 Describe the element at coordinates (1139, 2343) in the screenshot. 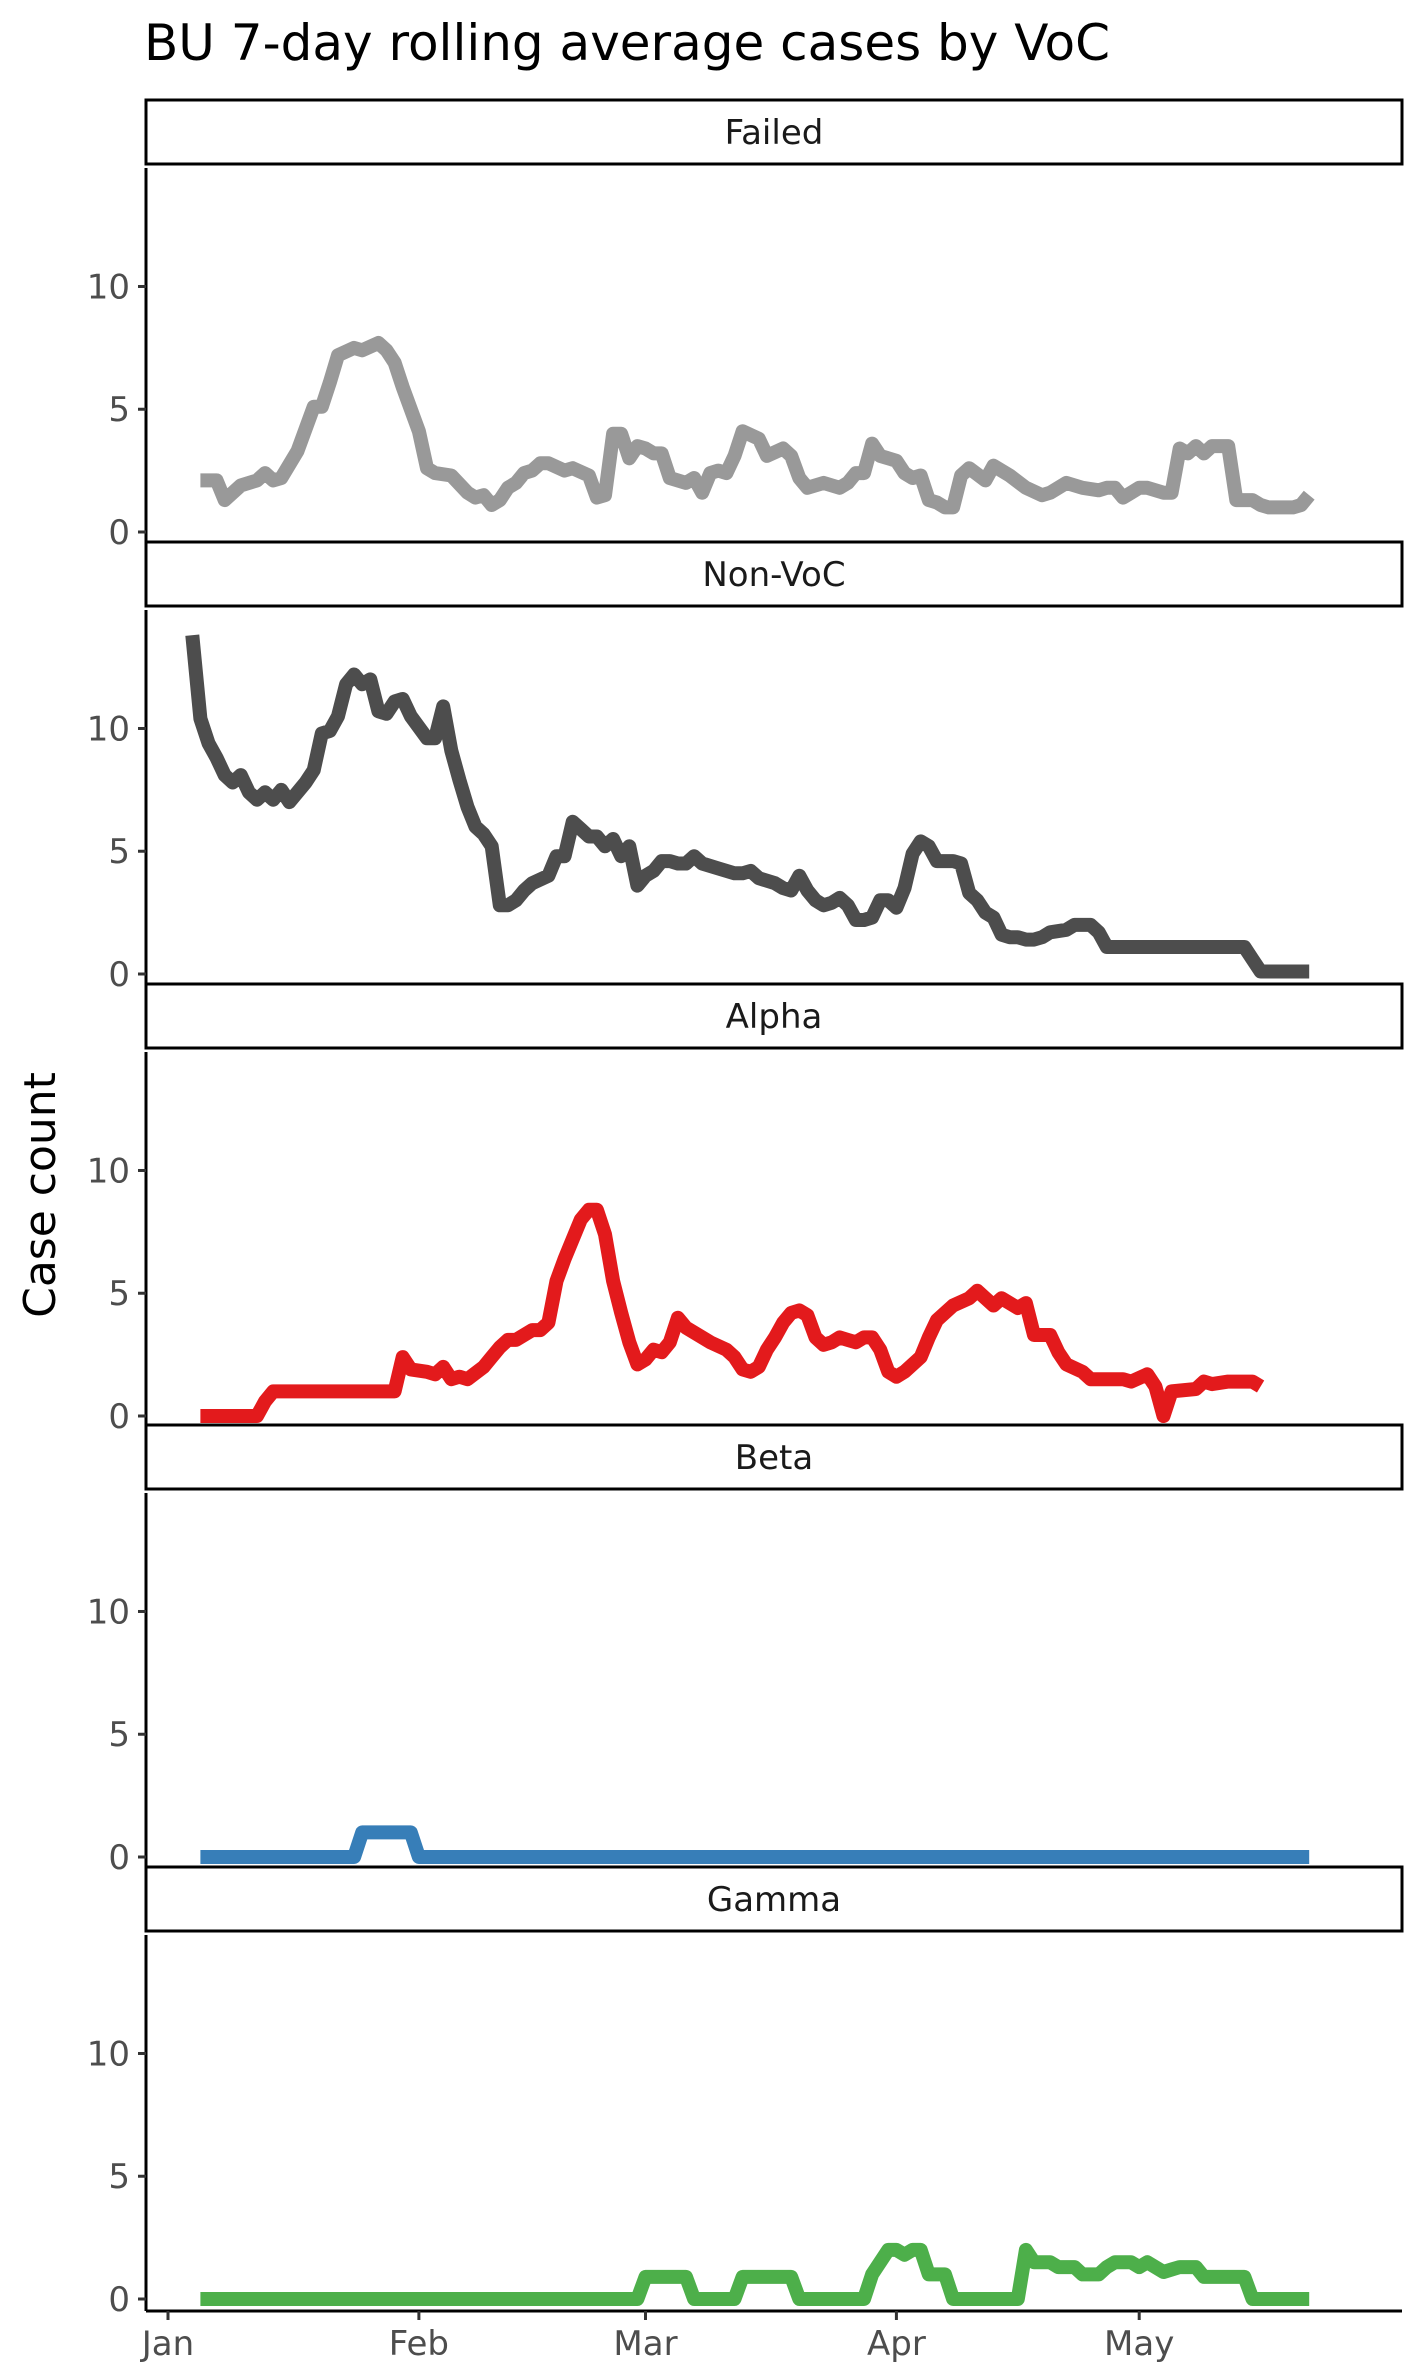

I see `x-tick-label: May` at that location.